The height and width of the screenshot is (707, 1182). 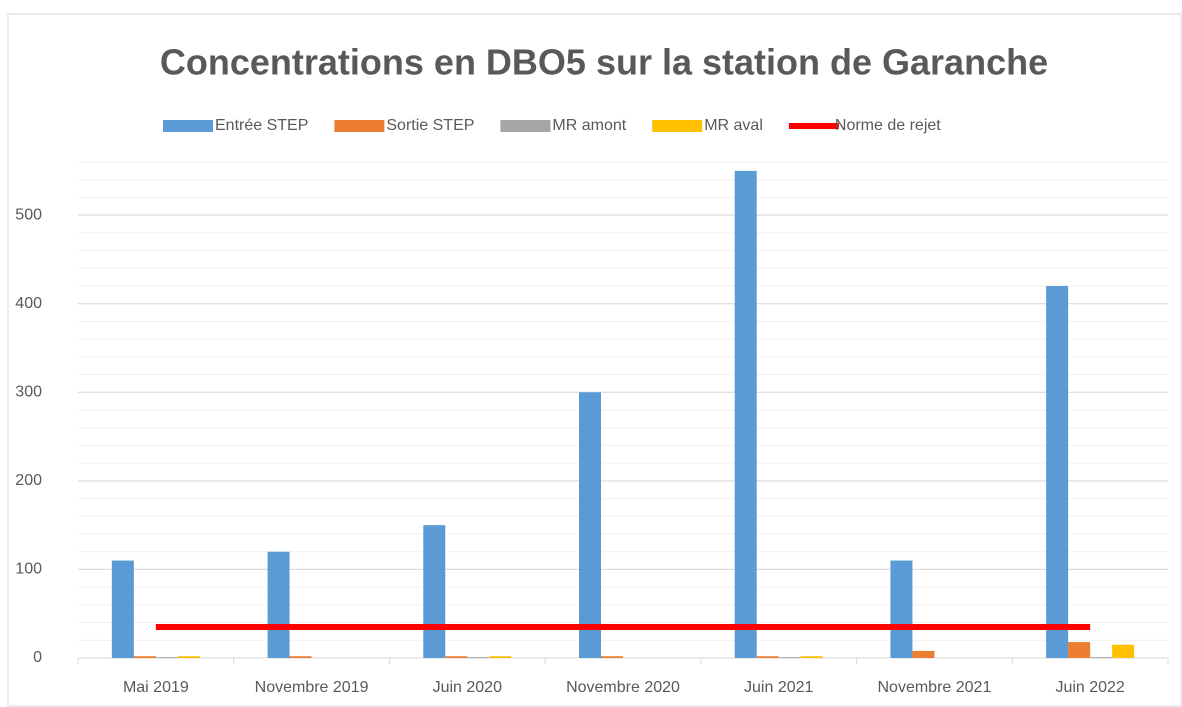 What do you see at coordinates (28, 214) in the screenshot?
I see `y-tick-label: 500` at bounding box center [28, 214].